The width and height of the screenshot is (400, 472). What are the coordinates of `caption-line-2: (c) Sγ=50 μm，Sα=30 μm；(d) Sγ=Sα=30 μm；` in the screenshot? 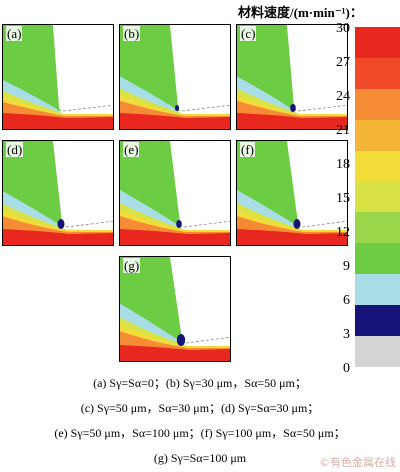 It's located at (200, 408).